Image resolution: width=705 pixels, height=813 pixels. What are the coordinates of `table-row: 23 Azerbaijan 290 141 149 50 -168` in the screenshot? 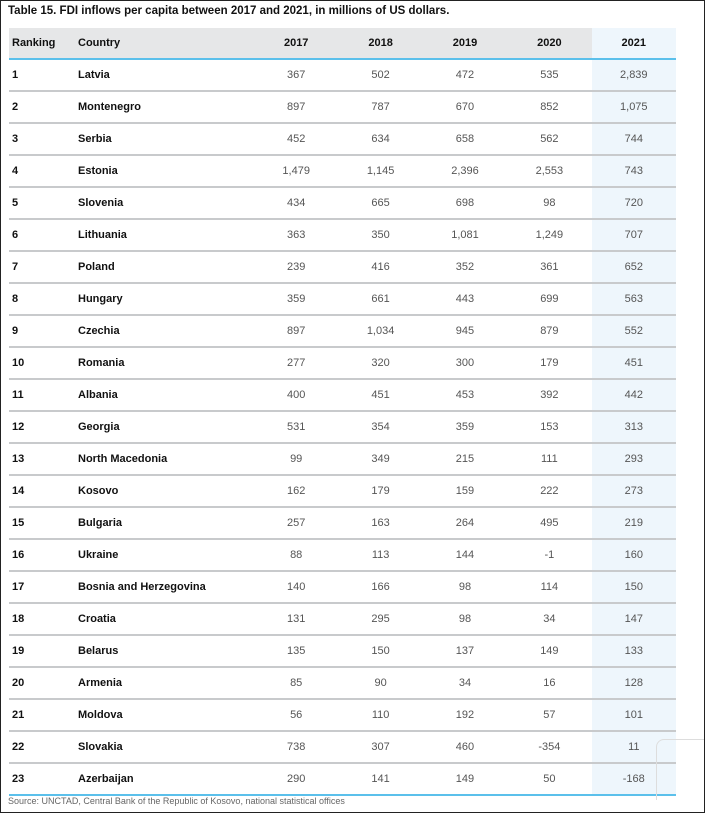 It's located at (342, 779).